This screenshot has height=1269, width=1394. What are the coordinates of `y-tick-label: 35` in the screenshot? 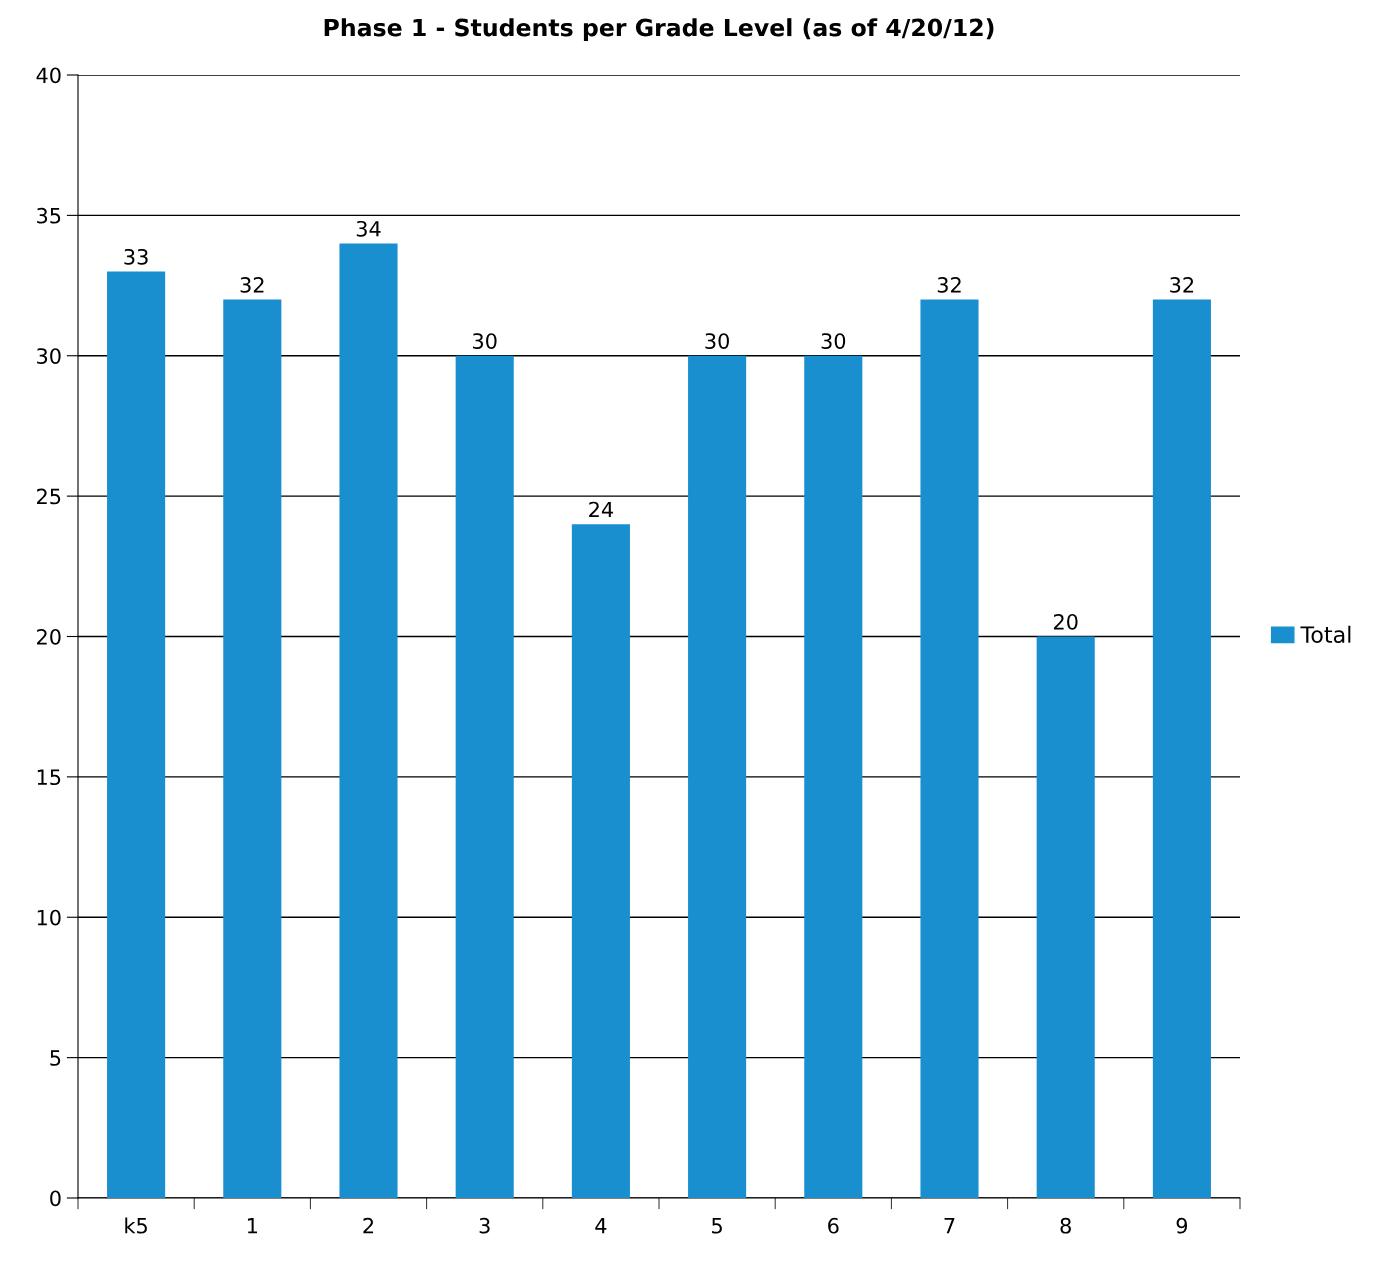 It's located at (49, 215).